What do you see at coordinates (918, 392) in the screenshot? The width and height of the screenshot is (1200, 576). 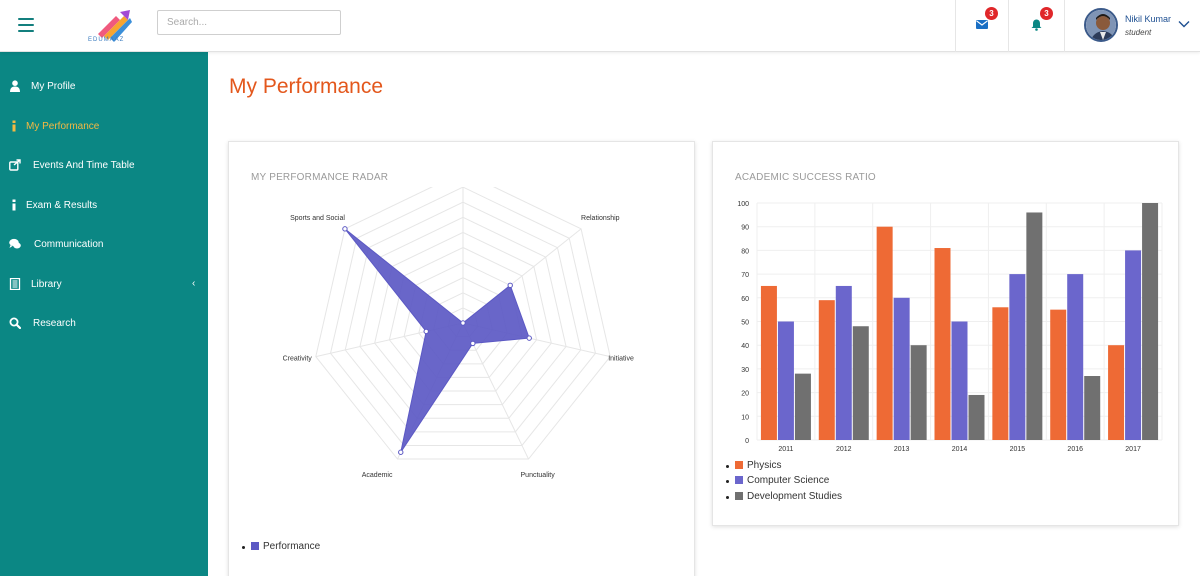 I see `bar-development-studies-2013` at bounding box center [918, 392].